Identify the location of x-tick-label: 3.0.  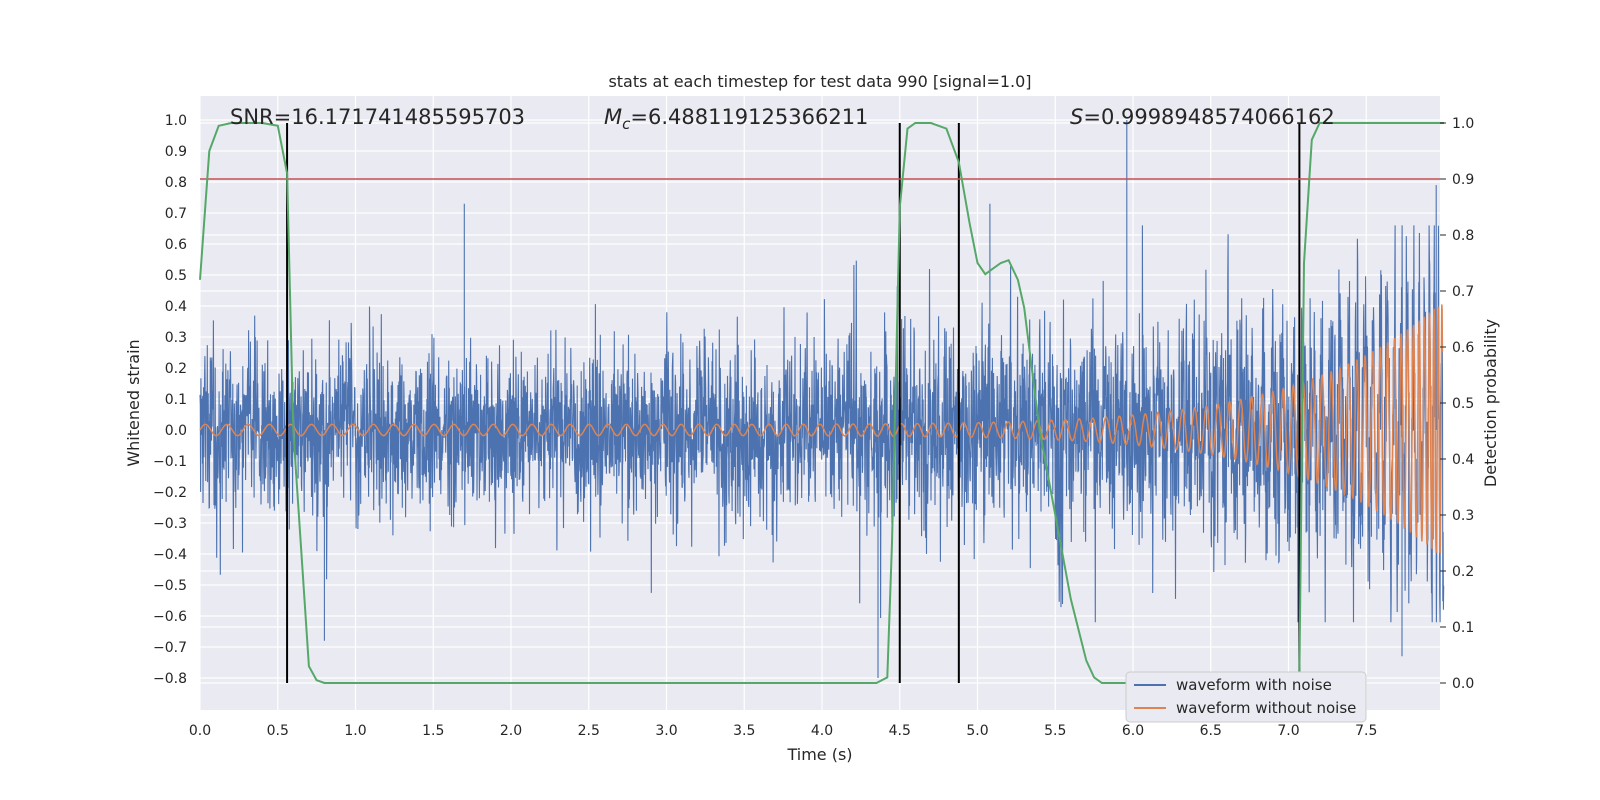
(666, 731).